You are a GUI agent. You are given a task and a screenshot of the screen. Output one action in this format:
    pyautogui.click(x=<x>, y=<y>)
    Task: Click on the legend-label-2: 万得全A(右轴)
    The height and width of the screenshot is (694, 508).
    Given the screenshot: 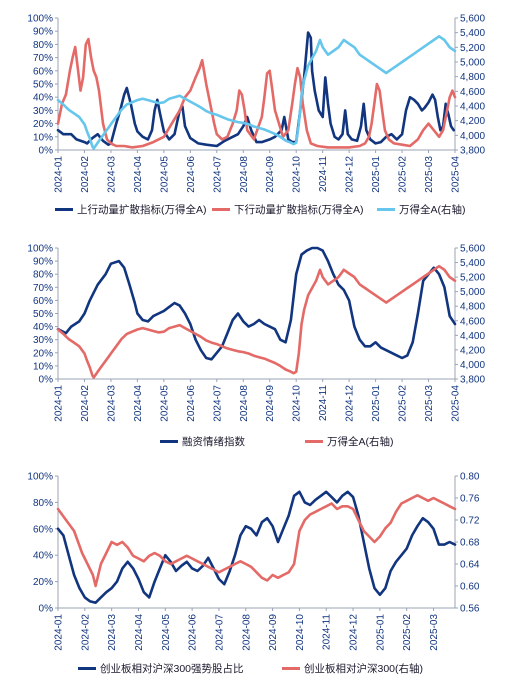 What is the action you would take?
    pyautogui.click(x=432, y=209)
    